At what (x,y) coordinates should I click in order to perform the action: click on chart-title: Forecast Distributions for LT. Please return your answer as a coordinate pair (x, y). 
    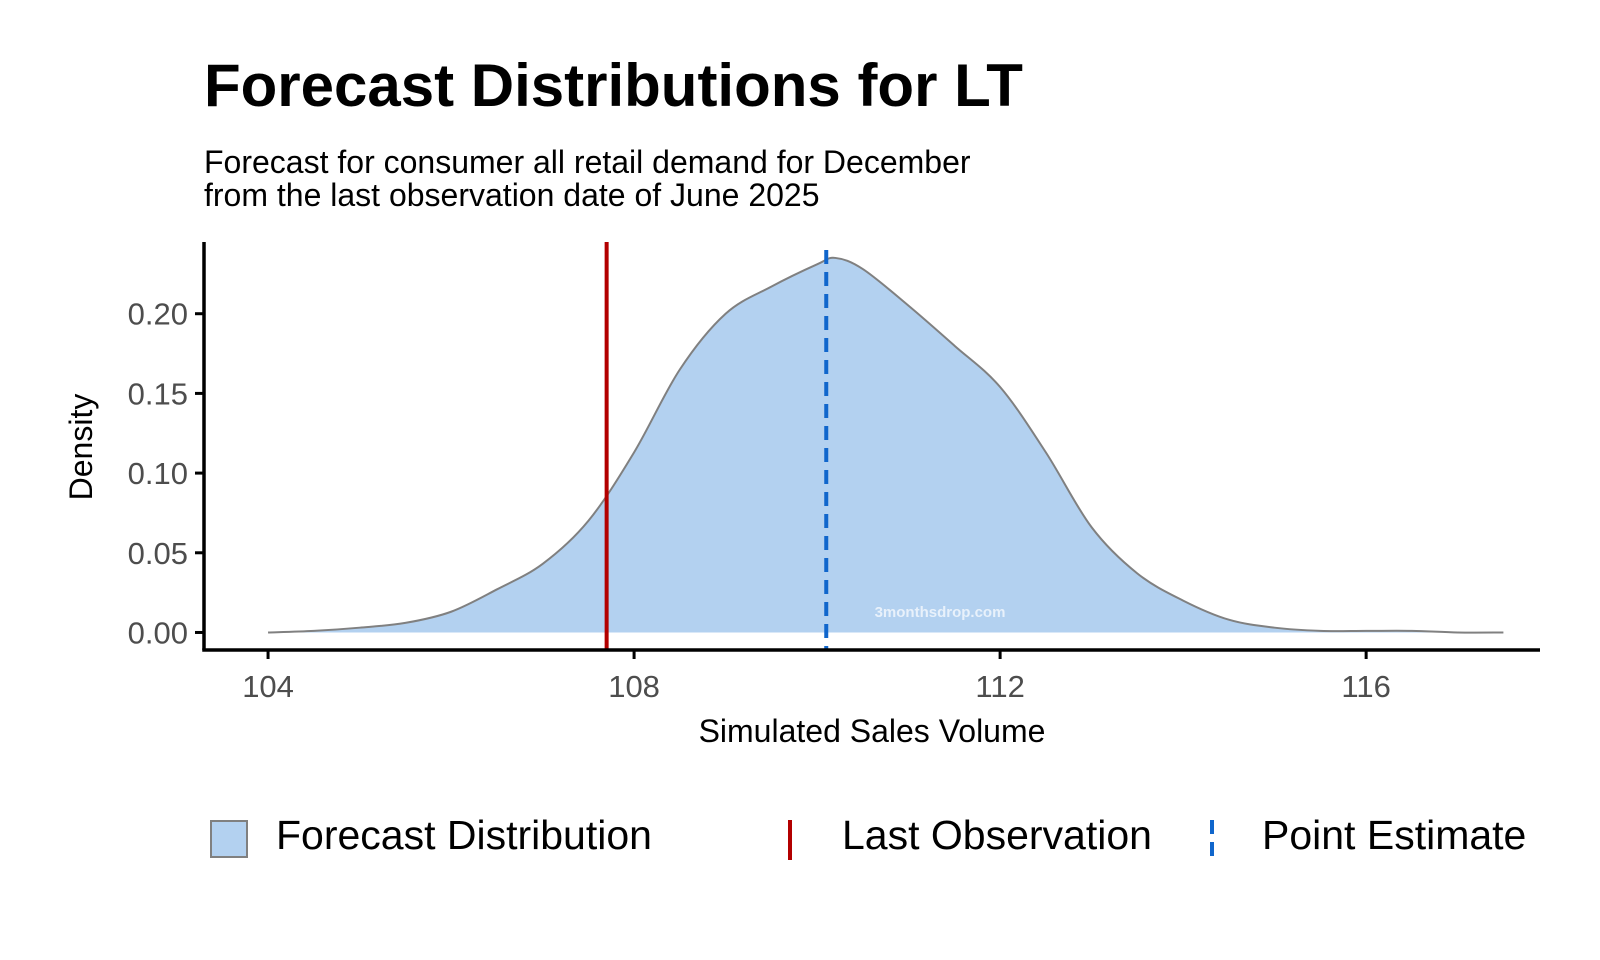
    Looking at the image, I should click on (613, 85).